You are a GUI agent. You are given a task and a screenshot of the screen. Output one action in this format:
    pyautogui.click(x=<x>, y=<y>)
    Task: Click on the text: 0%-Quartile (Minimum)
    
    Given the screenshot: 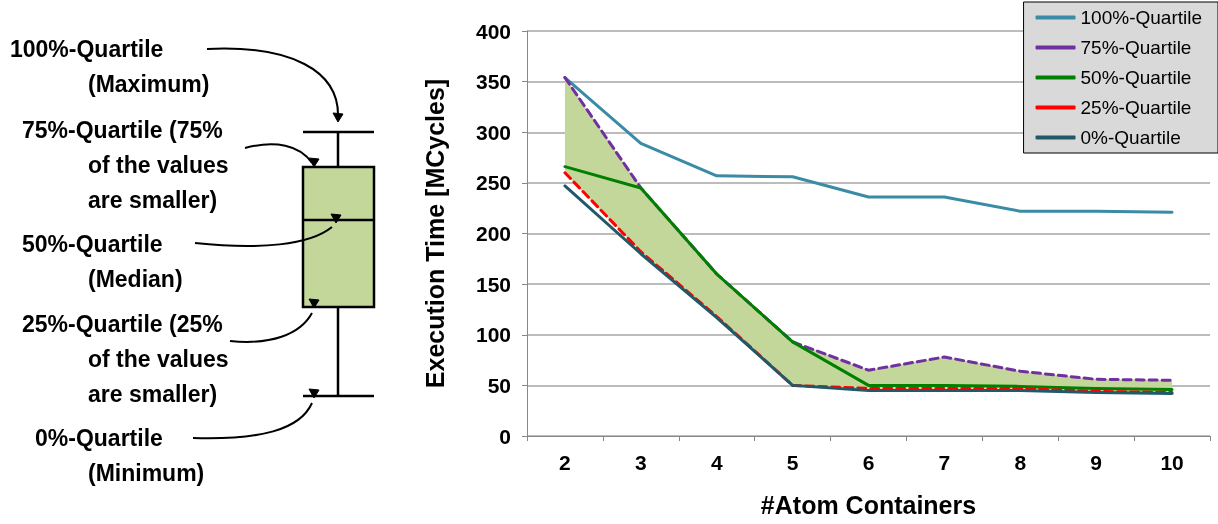 What is the action you would take?
    pyautogui.click(x=120, y=456)
    